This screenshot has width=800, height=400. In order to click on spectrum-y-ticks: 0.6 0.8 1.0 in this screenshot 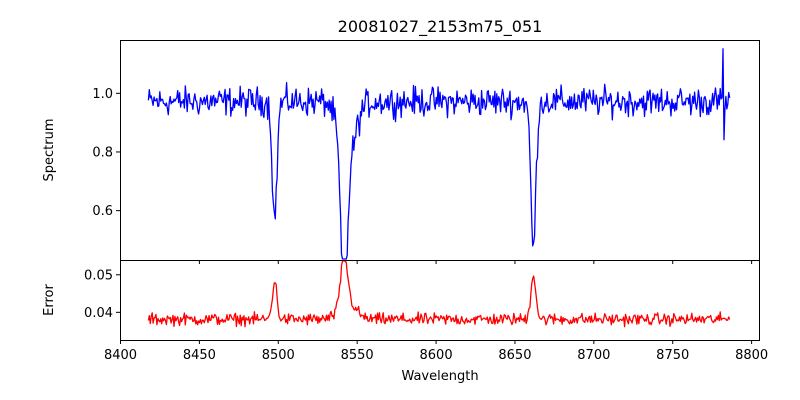, I will do `click(106, 153)`.